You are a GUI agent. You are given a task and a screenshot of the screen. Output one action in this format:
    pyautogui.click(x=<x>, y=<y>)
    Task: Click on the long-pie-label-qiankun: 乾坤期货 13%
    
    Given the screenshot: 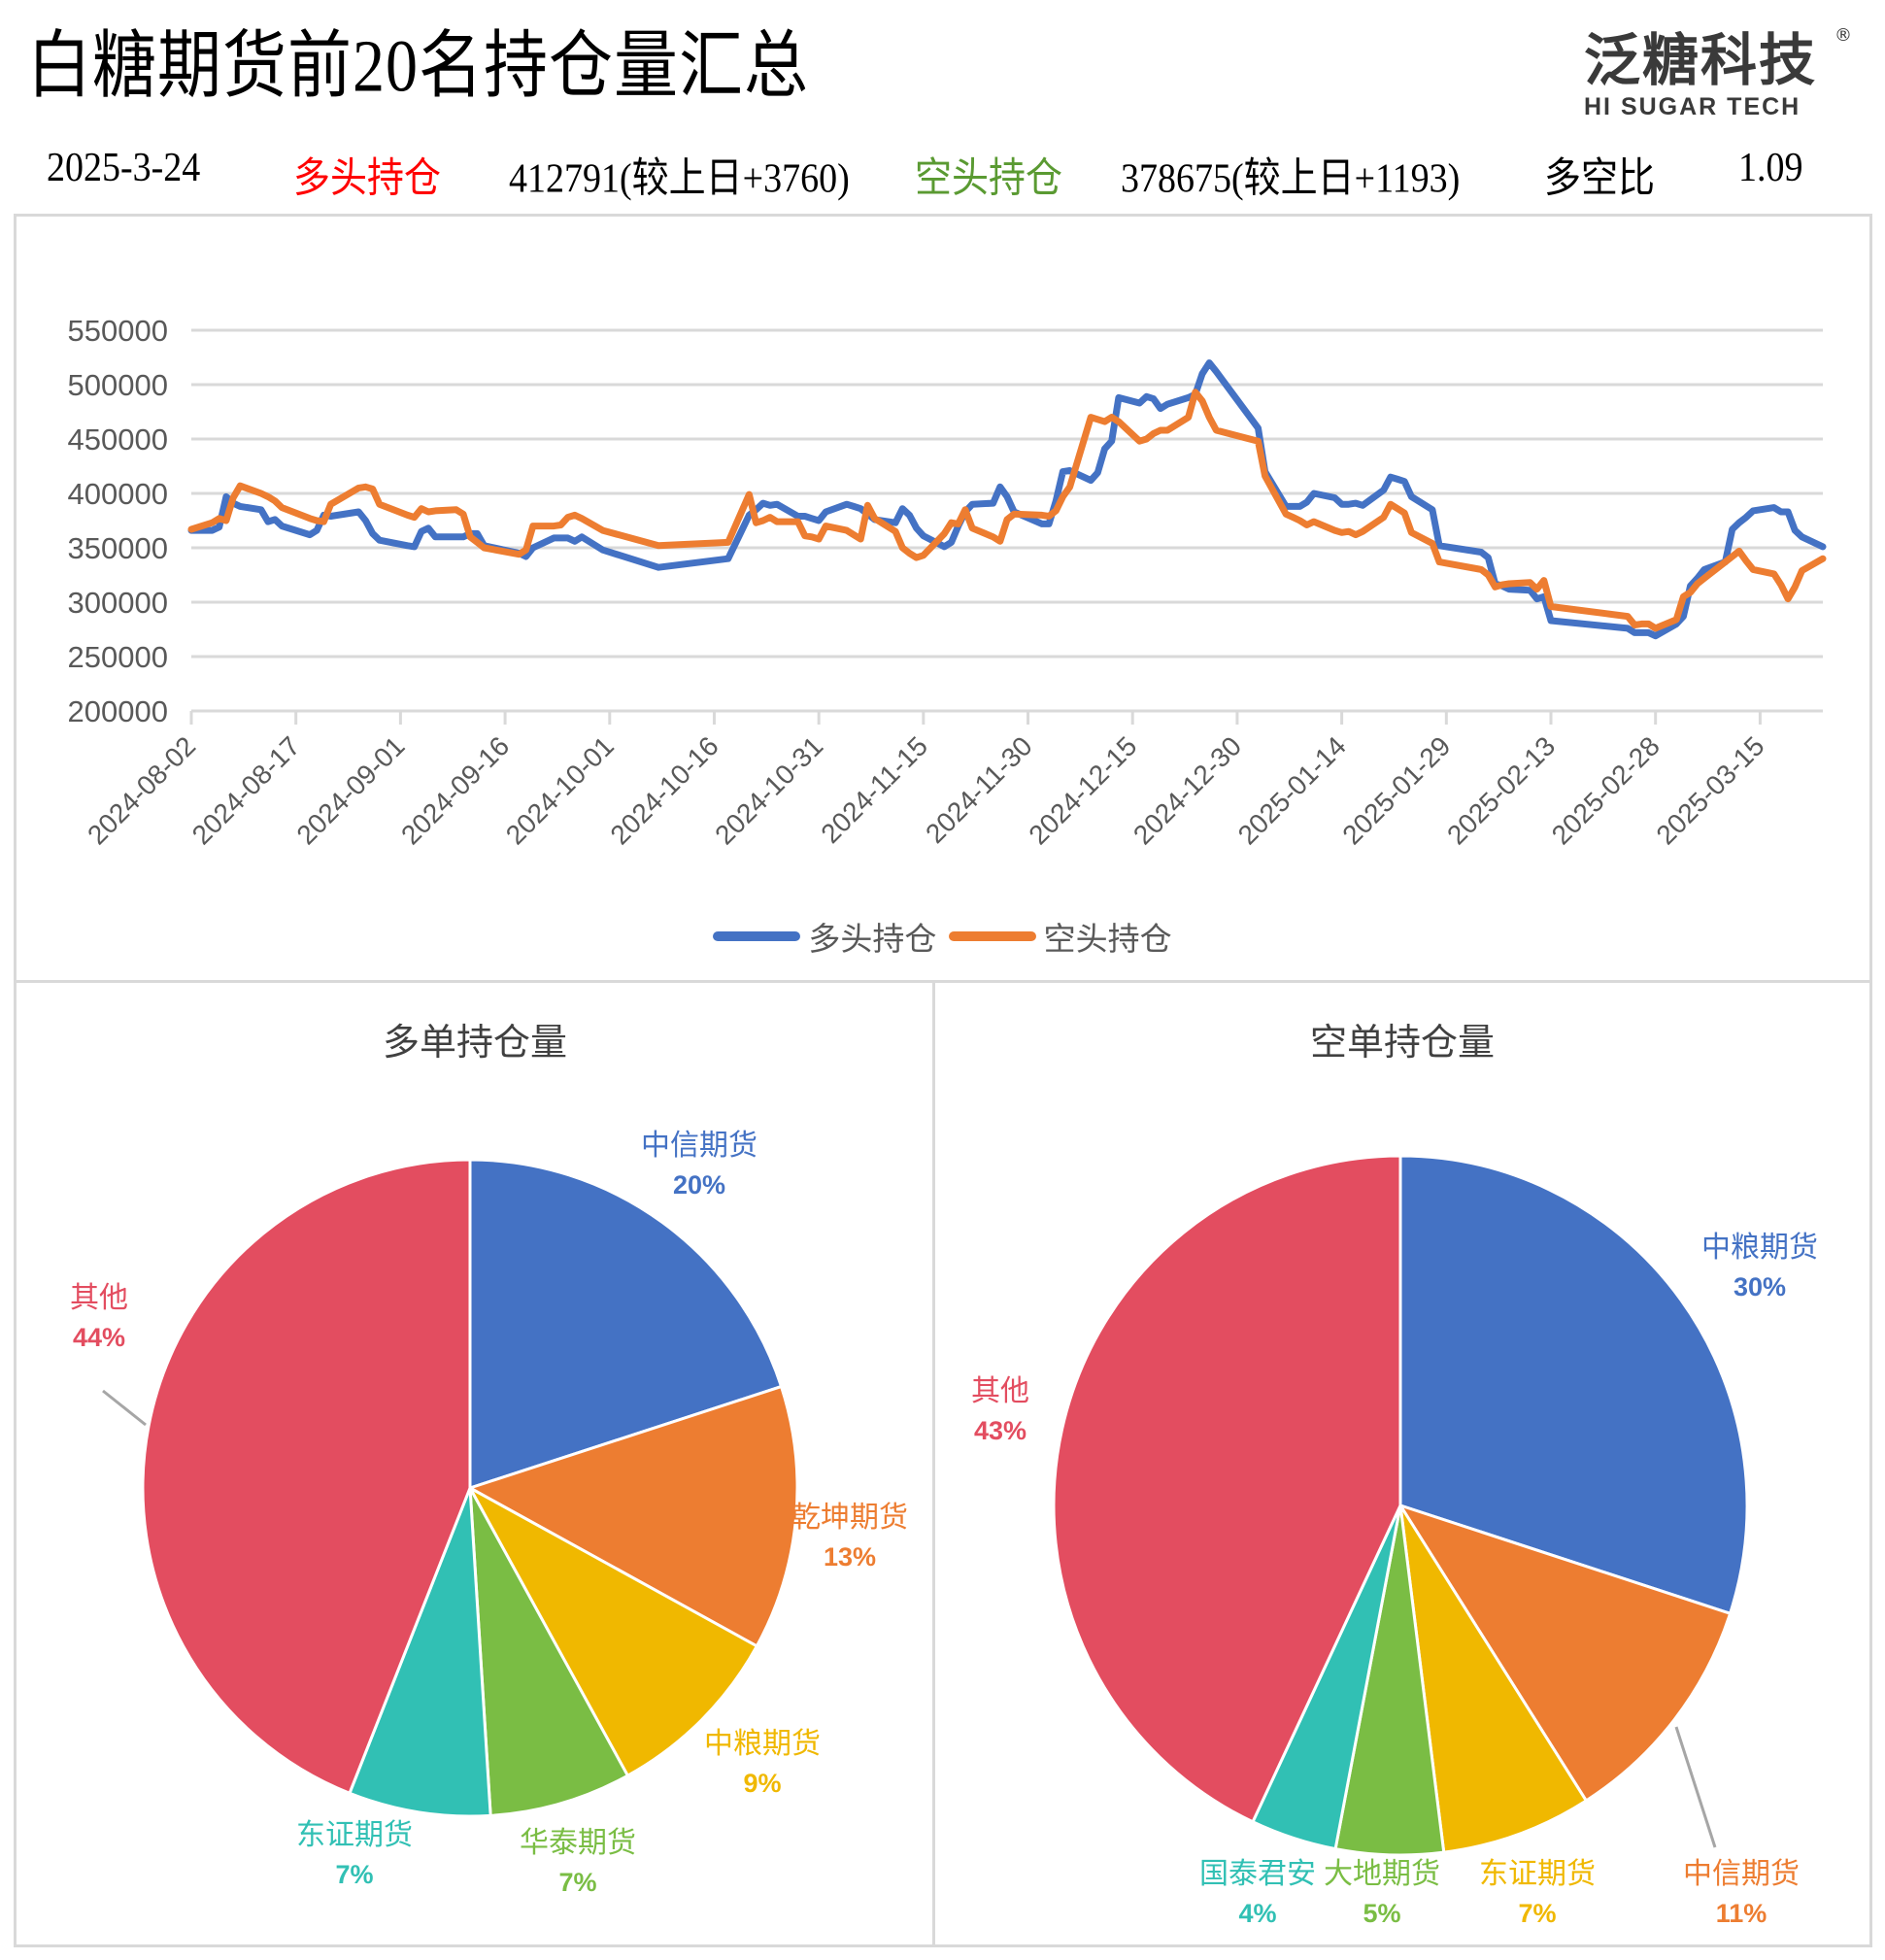 What is the action you would take?
    pyautogui.click(x=849, y=1536)
    